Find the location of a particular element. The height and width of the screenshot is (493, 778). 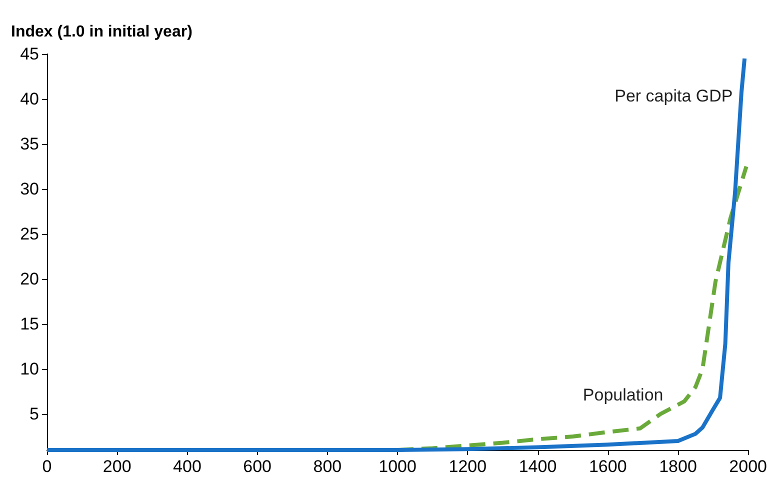

y-tick-label: 15 is located at coordinates (29, 324).